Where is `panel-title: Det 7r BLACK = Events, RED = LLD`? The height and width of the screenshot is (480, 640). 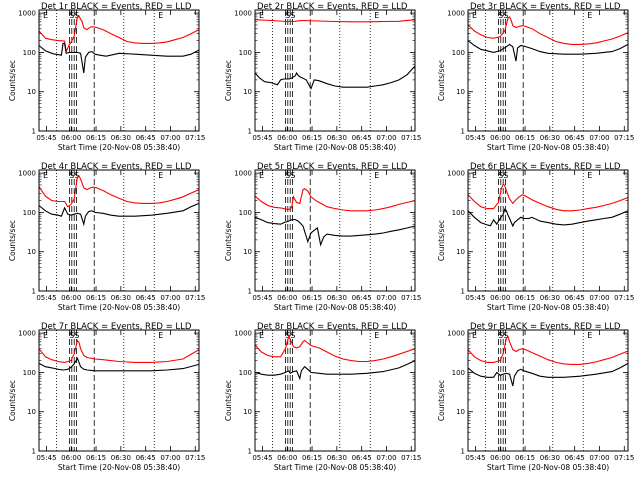
panel-title: Det 7r BLACK = Events, RED = LLD is located at coordinates (116, 327).